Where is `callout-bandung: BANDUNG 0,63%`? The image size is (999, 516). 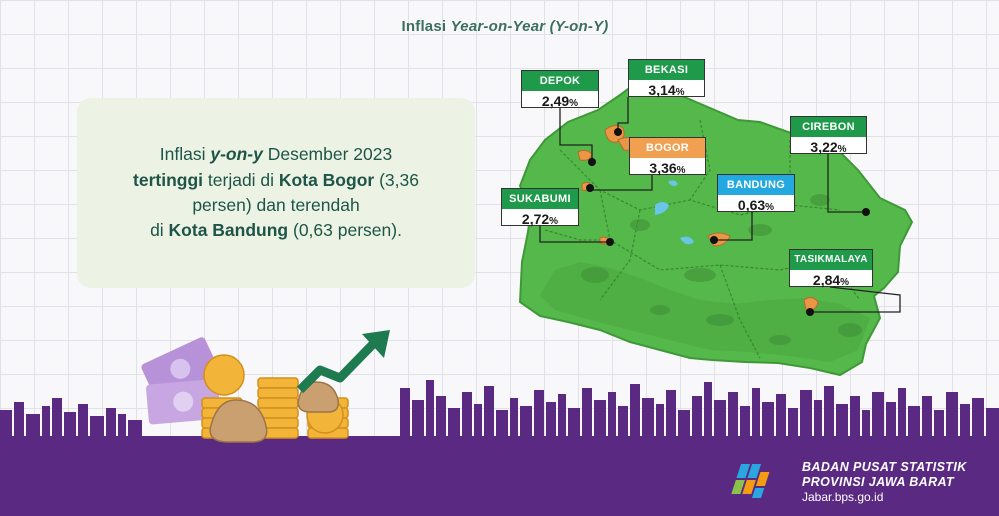 callout-bandung: BANDUNG 0,63% is located at coordinates (756, 193).